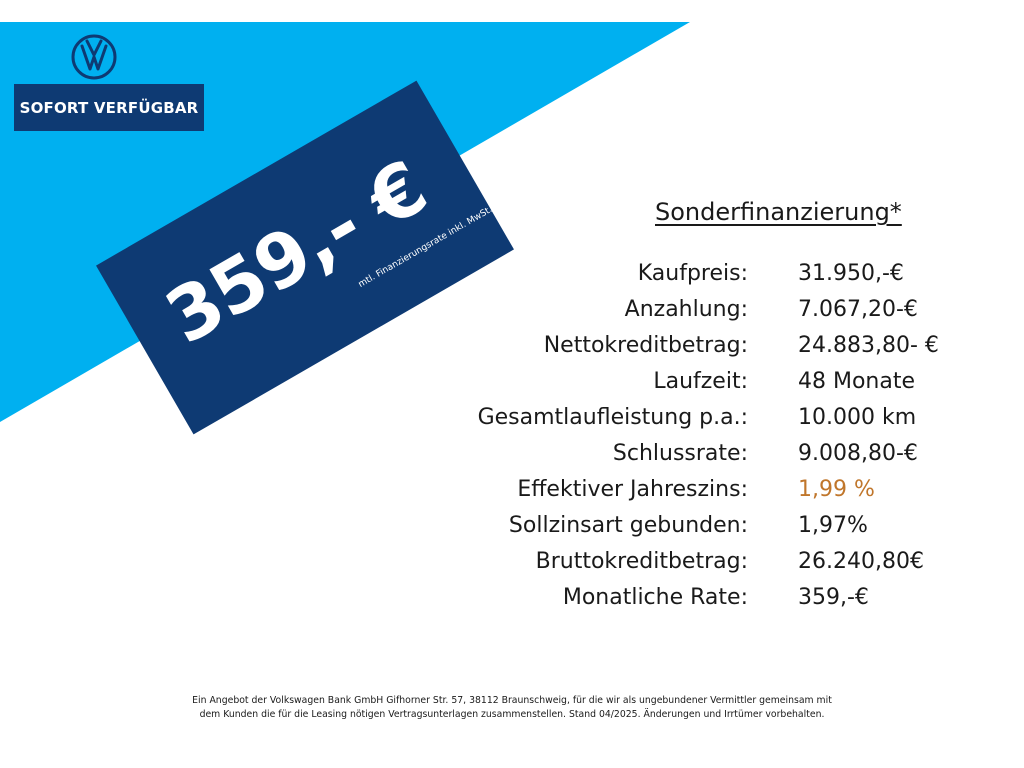 The height and width of the screenshot is (768, 1024). I want to click on financing-row-monatliche-rate: Monatliche Rate: 359,-€, so click(740, 598).